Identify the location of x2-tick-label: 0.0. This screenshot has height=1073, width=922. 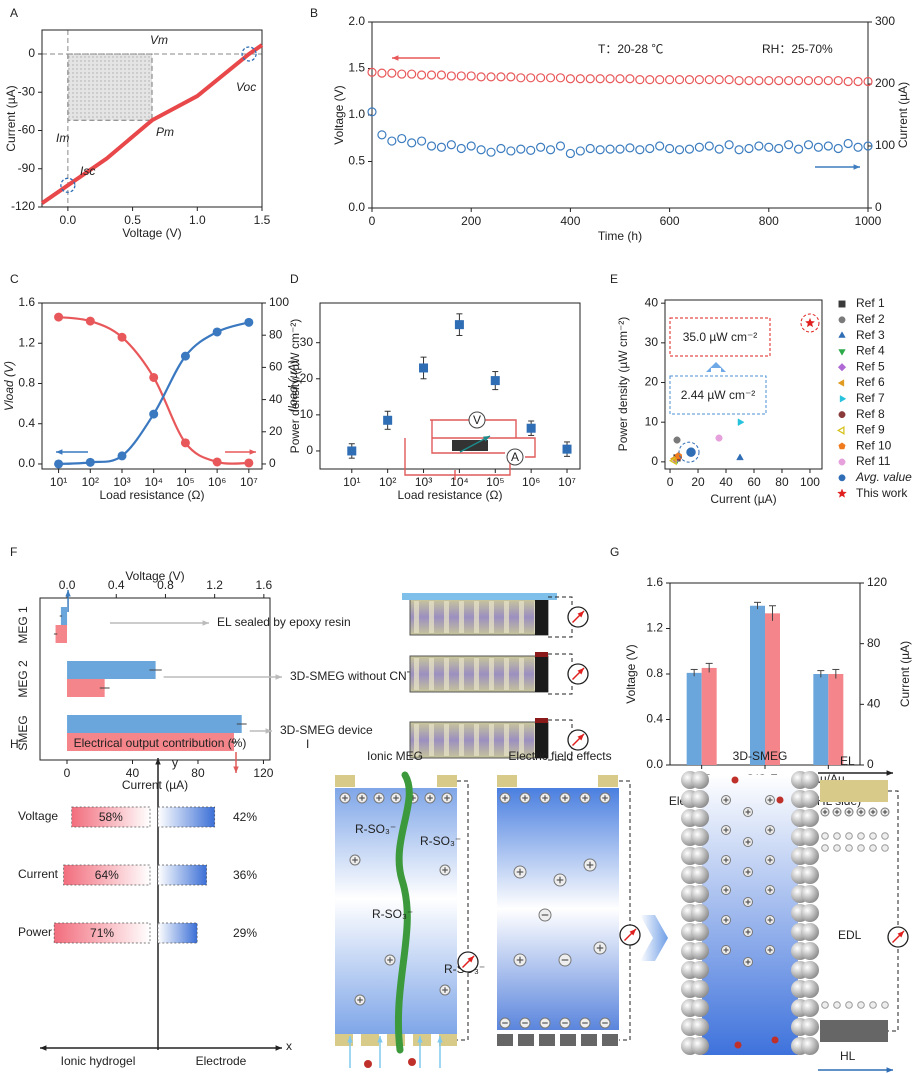
(67, 585).